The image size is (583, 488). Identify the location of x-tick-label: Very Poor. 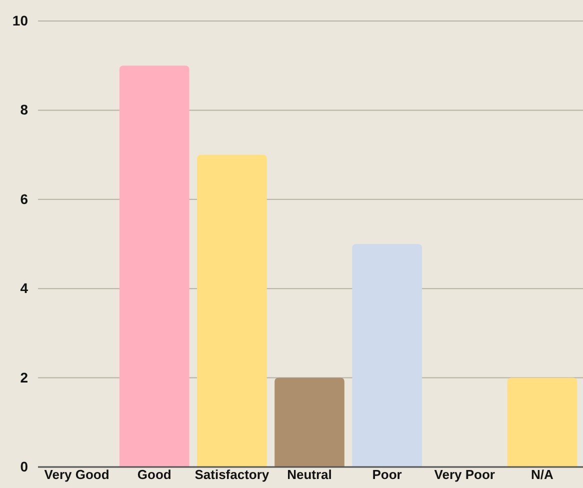
(464, 474).